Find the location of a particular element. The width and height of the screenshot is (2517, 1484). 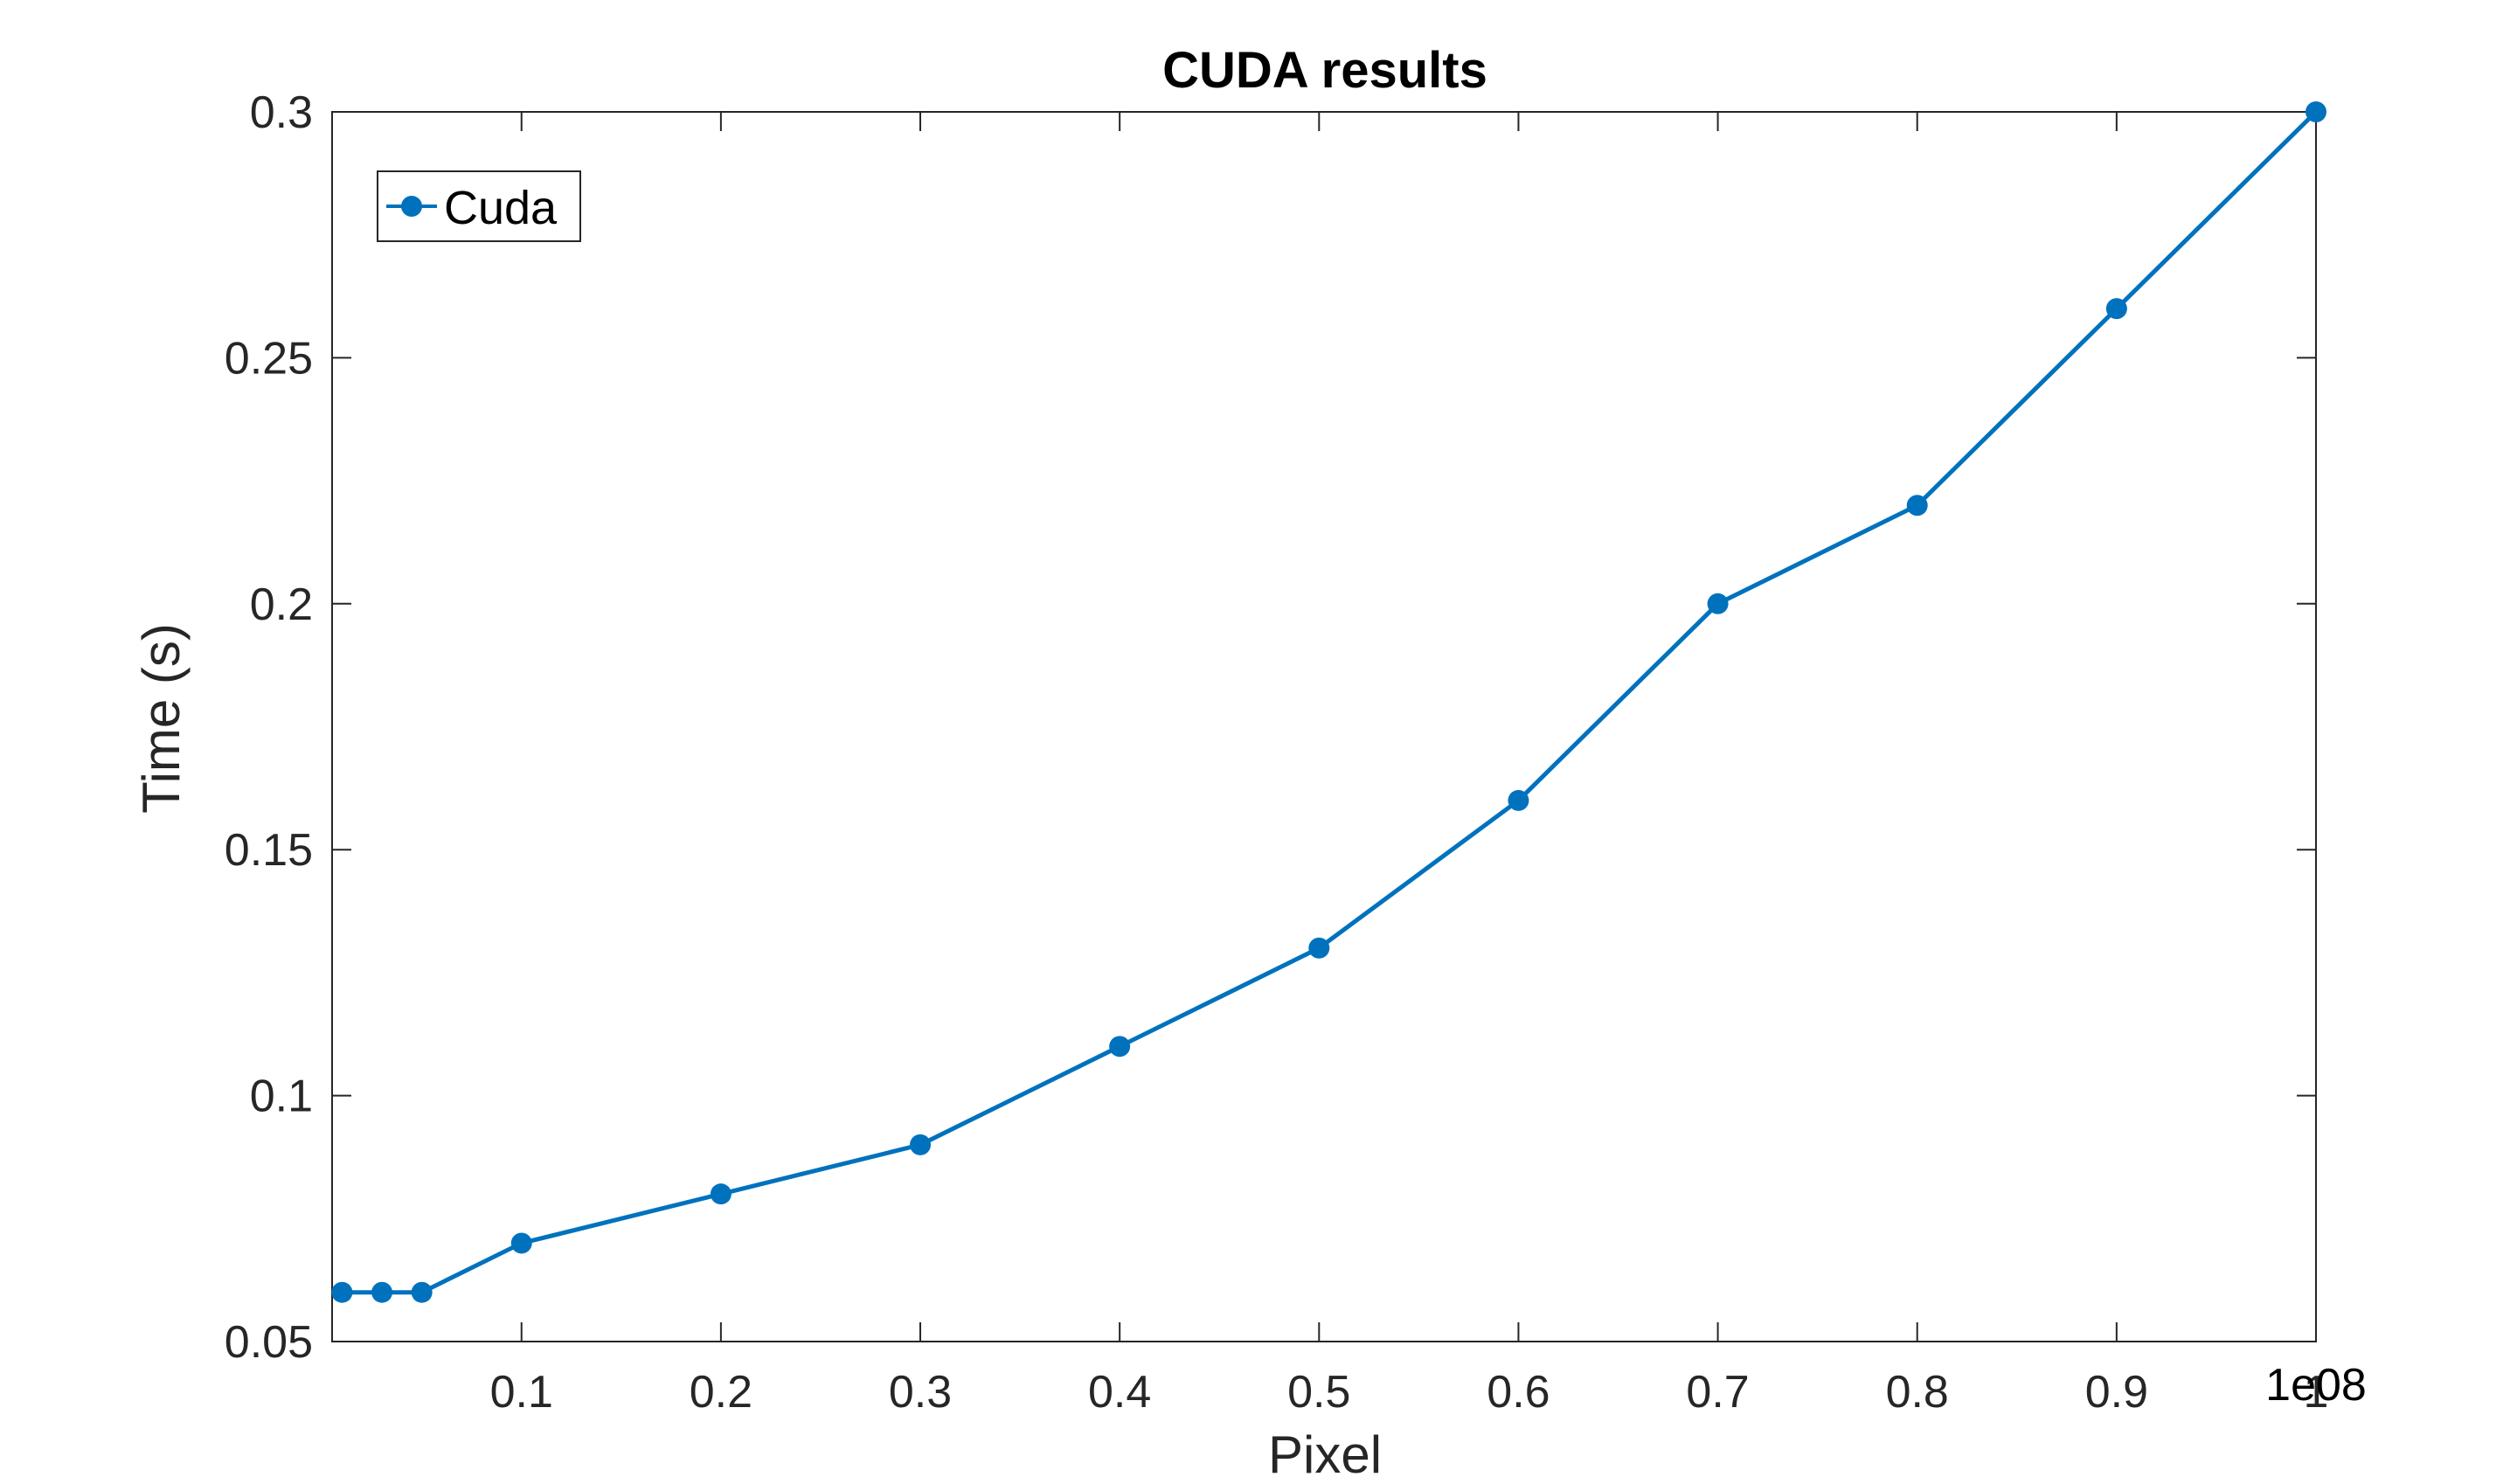

x-tick-label: 0.6 is located at coordinates (1518, 1392).